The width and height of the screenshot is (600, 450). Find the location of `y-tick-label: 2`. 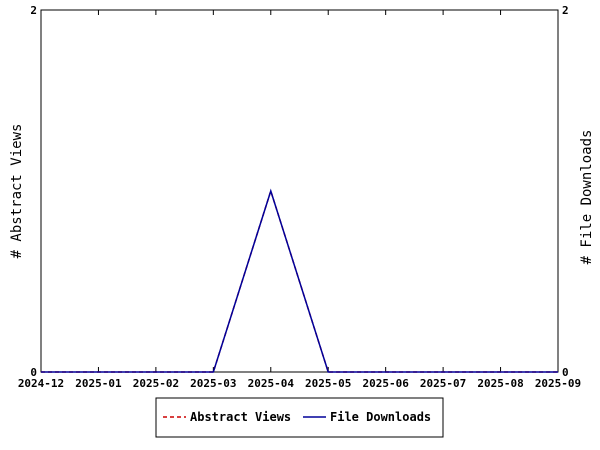

y-tick-label: 2 is located at coordinates (33, 10).